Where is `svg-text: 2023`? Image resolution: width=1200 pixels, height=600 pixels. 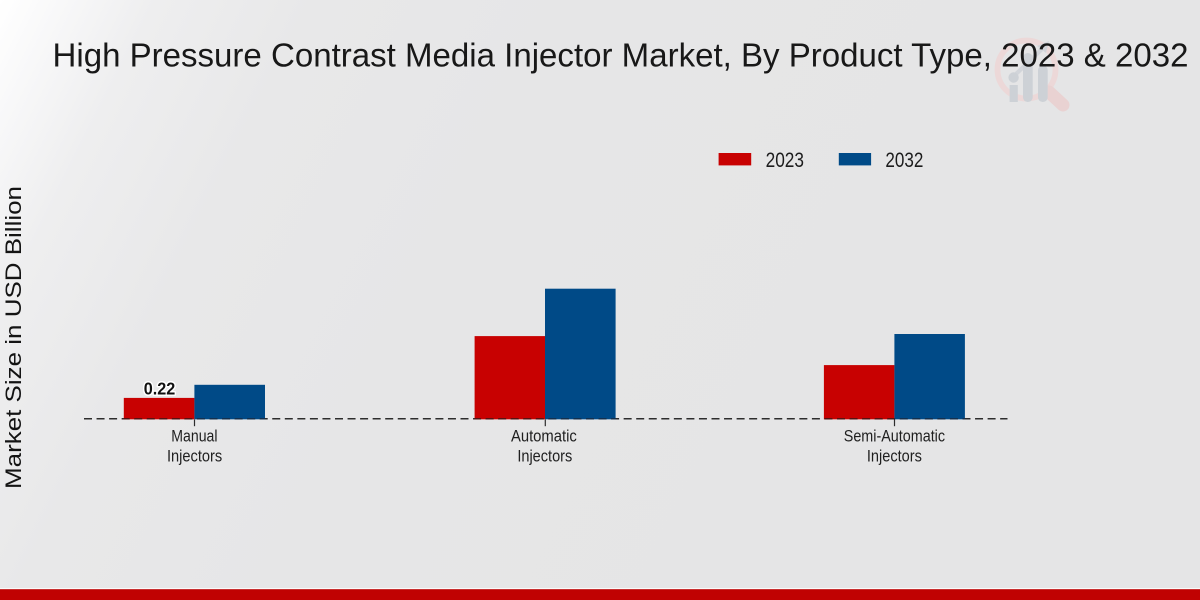 svg-text: 2023 is located at coordinates (785, 160).